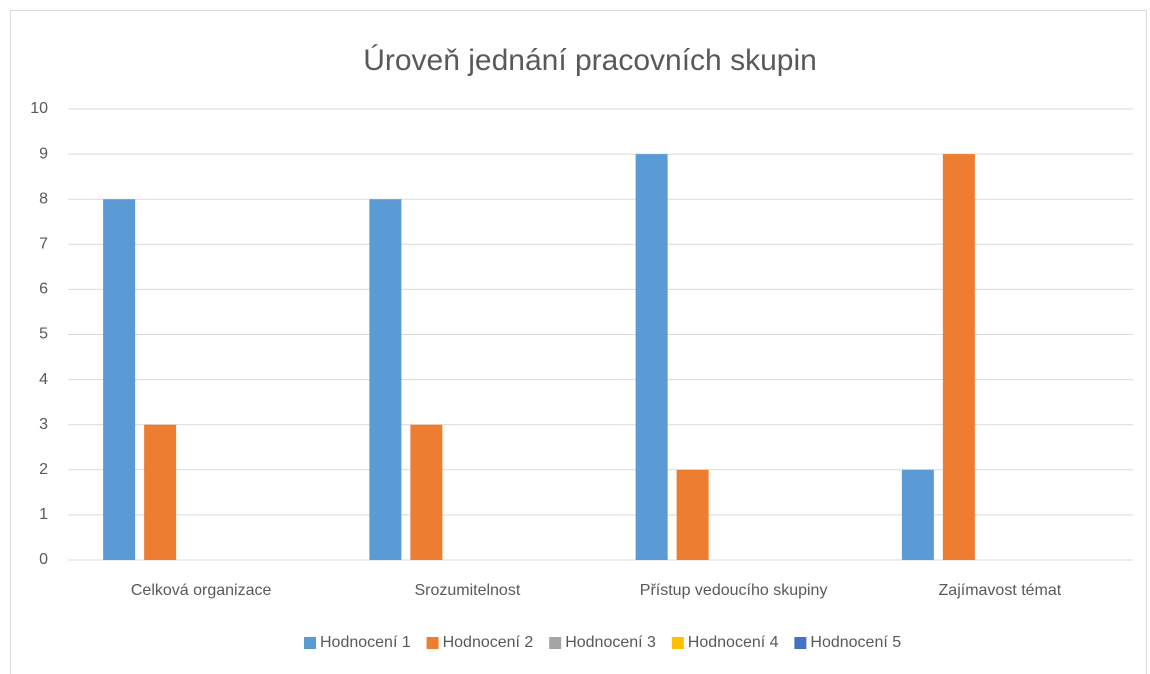 The image size is (1150, 674). What do you see at coordinates (43, 289) in the screenshot?
I see `y-tick-label: 6` at bounding box center [43, 289].